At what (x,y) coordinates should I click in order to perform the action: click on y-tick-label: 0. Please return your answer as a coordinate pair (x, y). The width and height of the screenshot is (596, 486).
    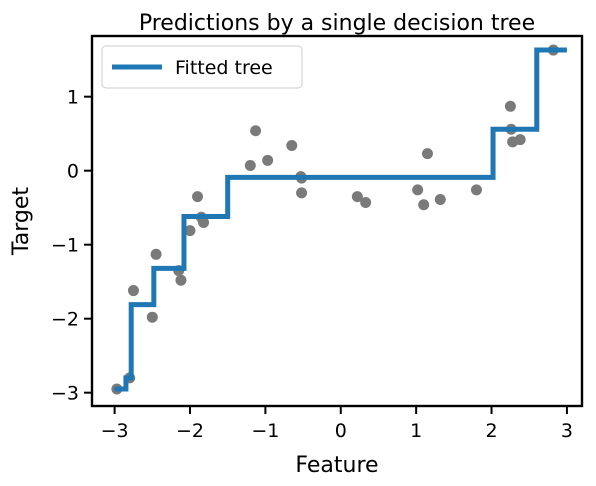
    Looking at the image, I should click on (73, 172).